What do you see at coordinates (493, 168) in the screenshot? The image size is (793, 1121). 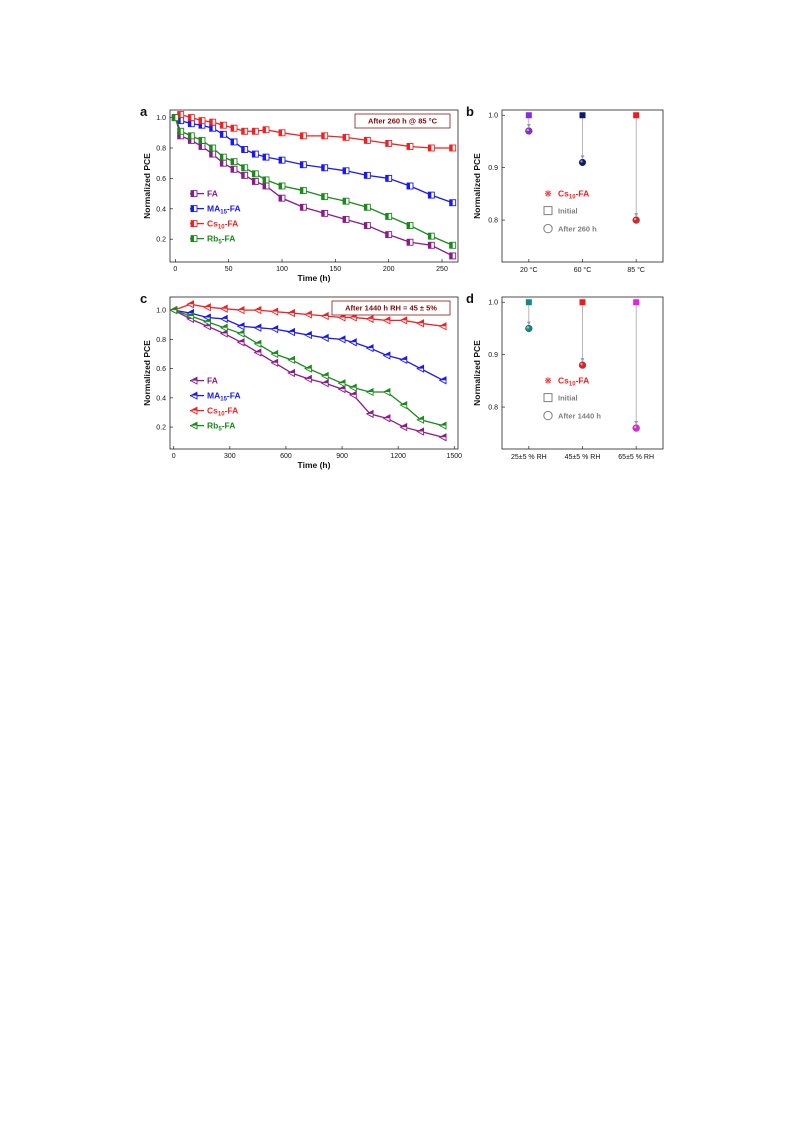 I see `y-tick-label: 0.9` at bounding box center [493, 168].